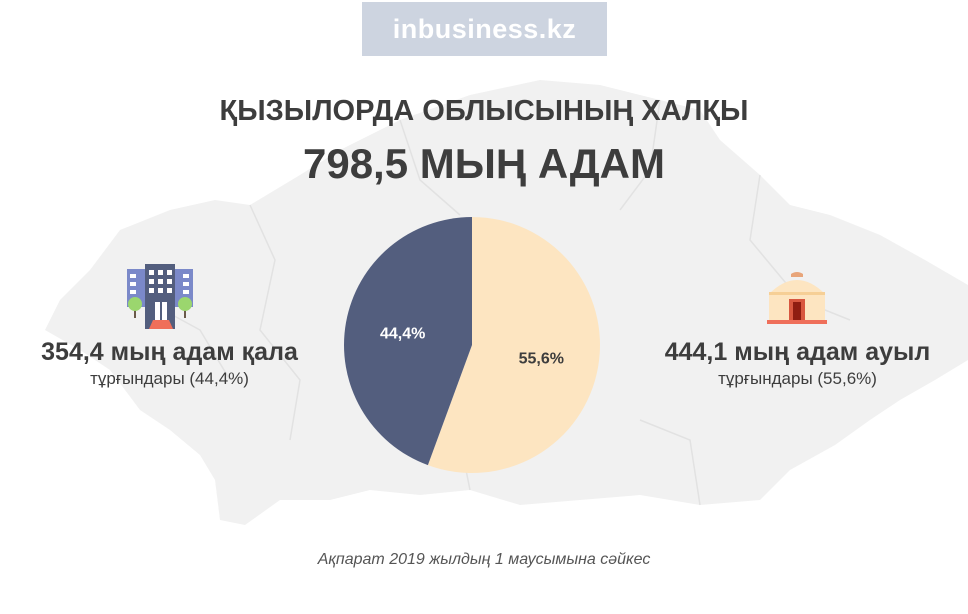 The image size is (968, 614). I want to click on page-title: ҚЫЗЫЛОРДА ОБЛЫСЫНЫҢ ХАЛҚЫ, so click(484, 111).